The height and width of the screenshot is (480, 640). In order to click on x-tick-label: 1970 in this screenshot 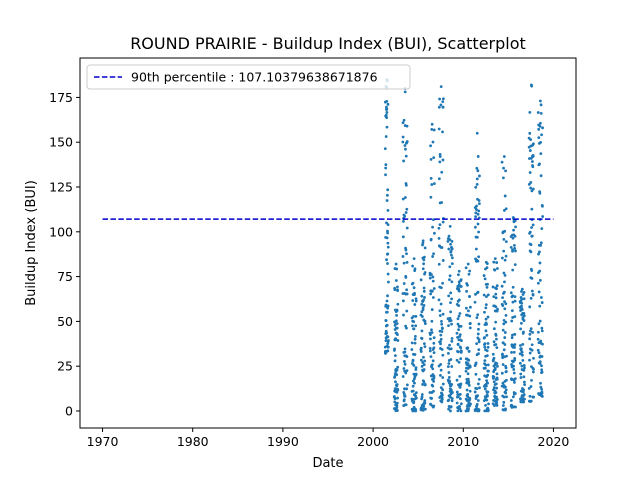, I will do `click(103, 441)`.